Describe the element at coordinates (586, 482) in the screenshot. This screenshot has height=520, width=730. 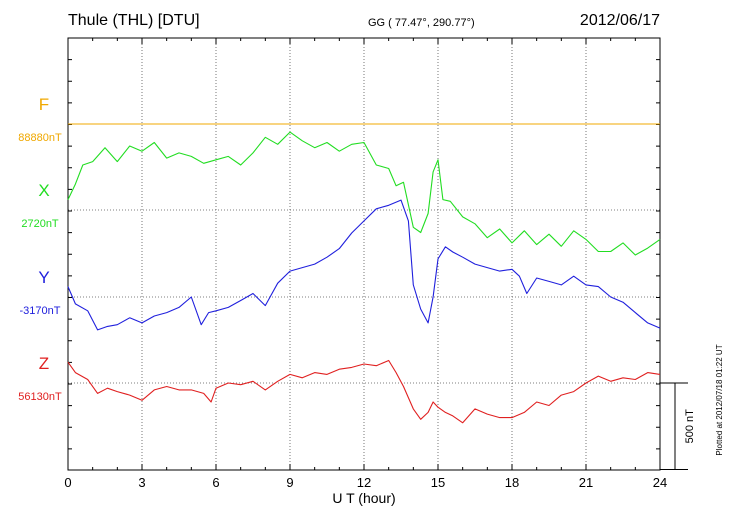
I see `x-tick-label: 21` at that location.